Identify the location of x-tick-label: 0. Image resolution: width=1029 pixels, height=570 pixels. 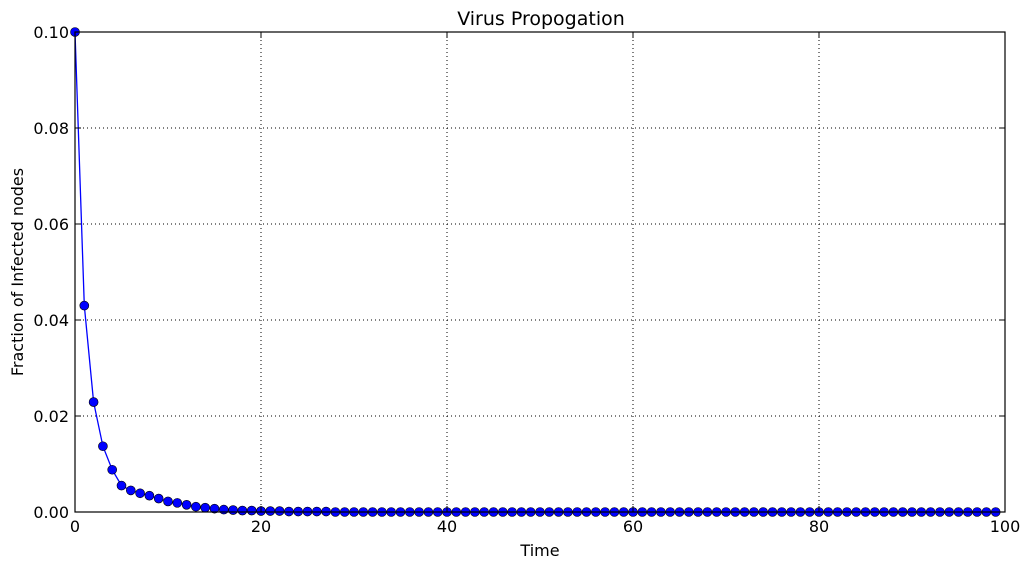
(75, 526).